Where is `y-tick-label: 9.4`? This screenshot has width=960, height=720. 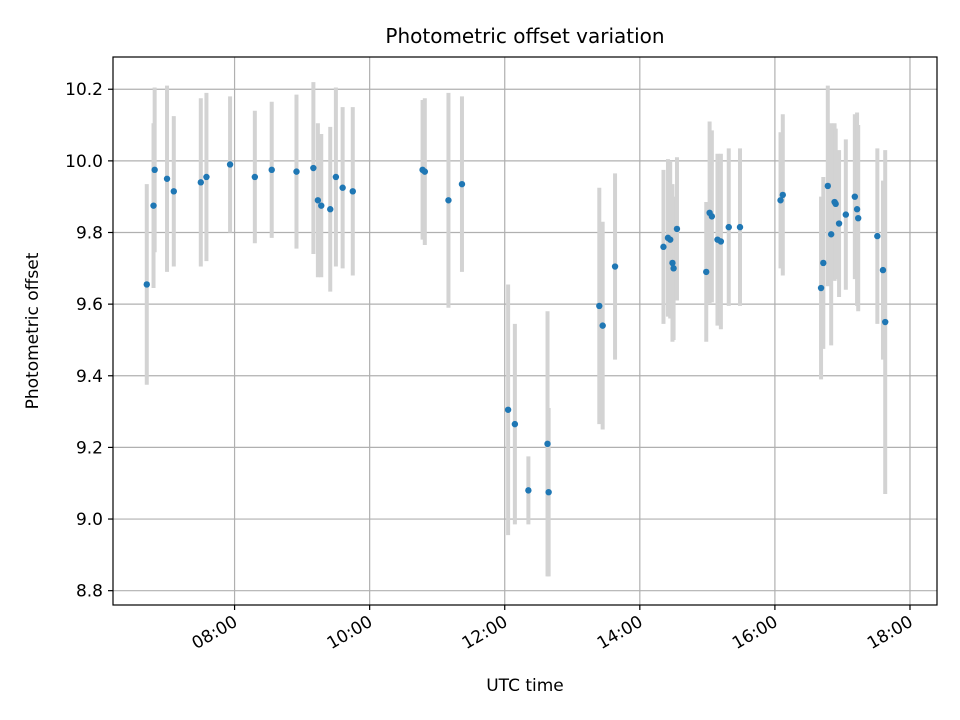 y-tick-label: 9.4 is located at coordinates (89, 377).